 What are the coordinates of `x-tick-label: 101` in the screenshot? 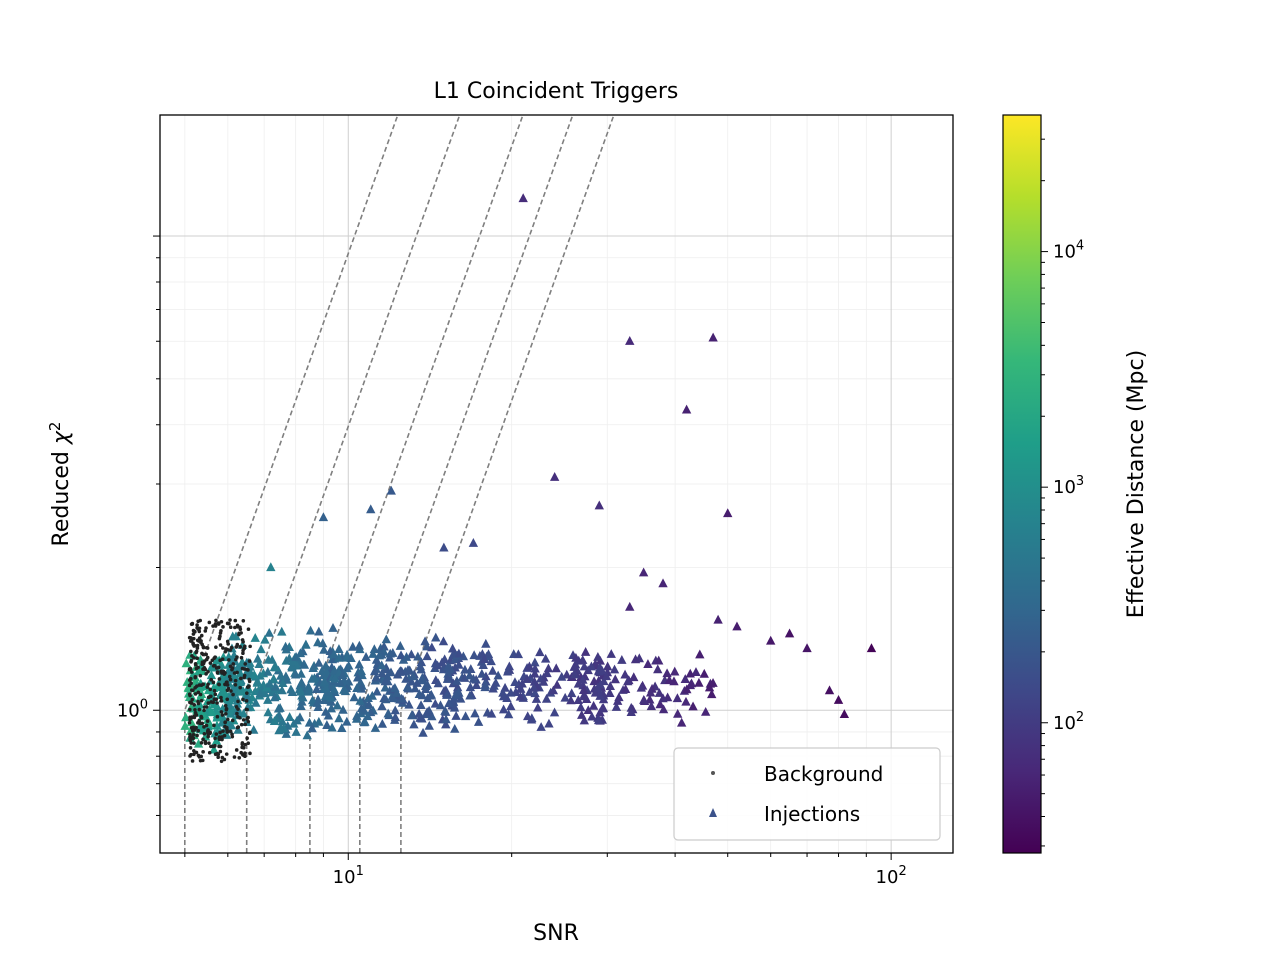 It's located at (348, 876).